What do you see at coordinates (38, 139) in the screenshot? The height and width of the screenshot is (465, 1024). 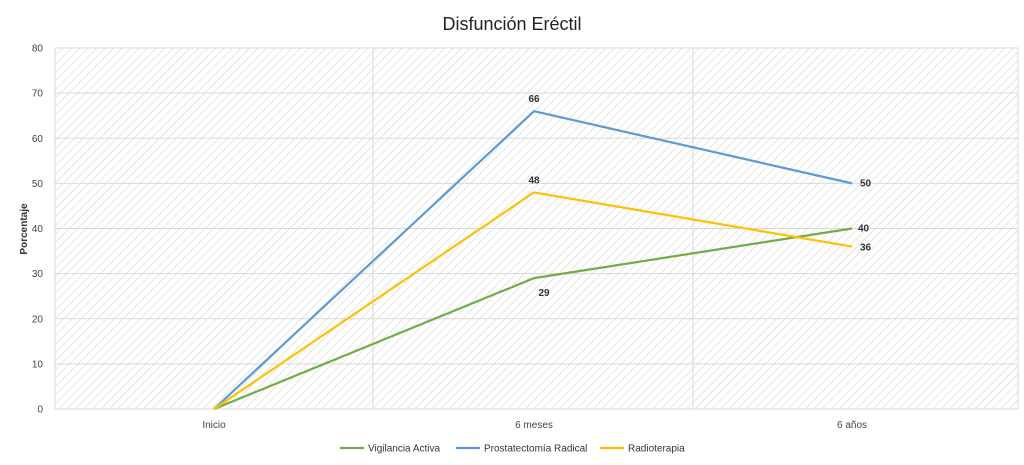 I see `y-tick-label: 60` at bounding box center [38, 139].